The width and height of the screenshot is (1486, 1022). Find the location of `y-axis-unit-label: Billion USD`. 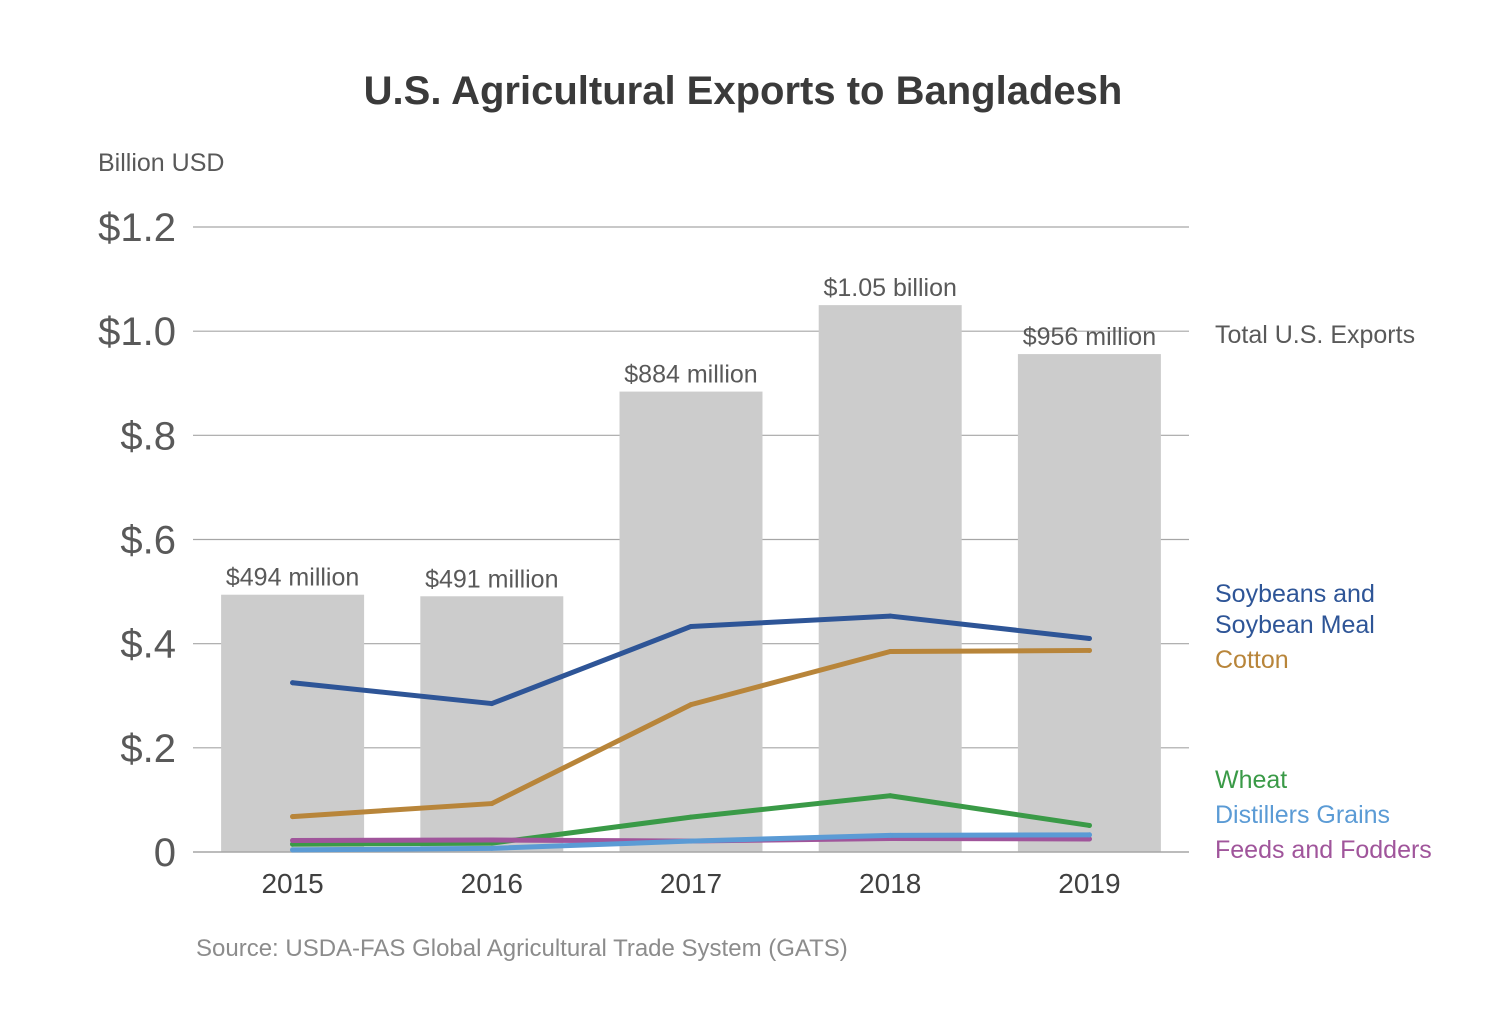

y-axis-unit-label: Billion USD is located at coordinates (161, 163).